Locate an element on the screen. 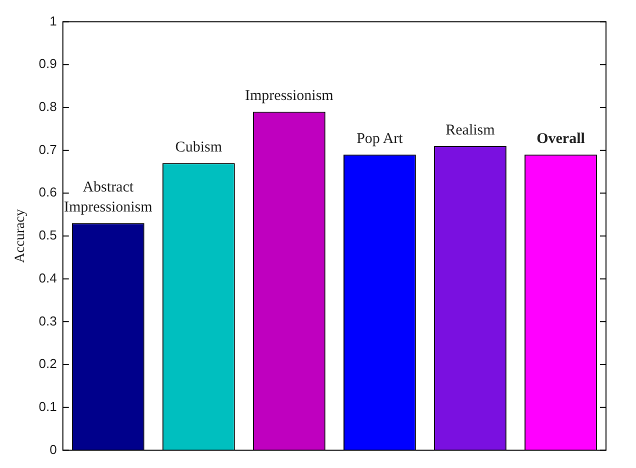  y-tick-label: 0.4 is located at coordinates (47, 278).